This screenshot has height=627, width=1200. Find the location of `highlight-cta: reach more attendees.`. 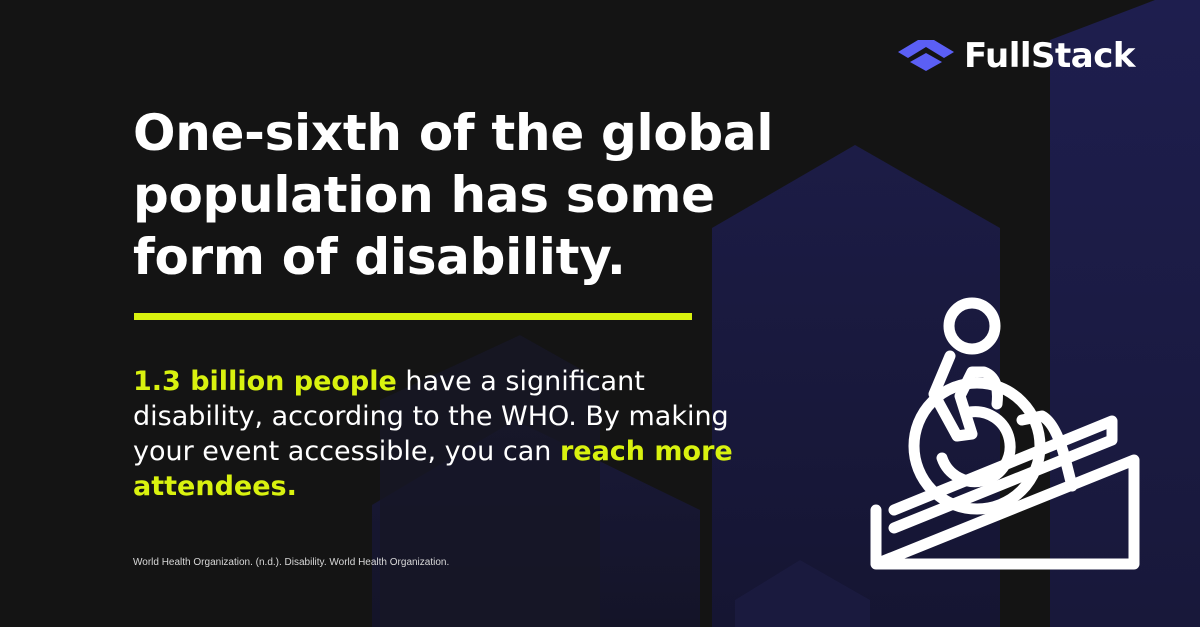

highlight-cta: reach more attendees. is located at coordinates (433, 469).